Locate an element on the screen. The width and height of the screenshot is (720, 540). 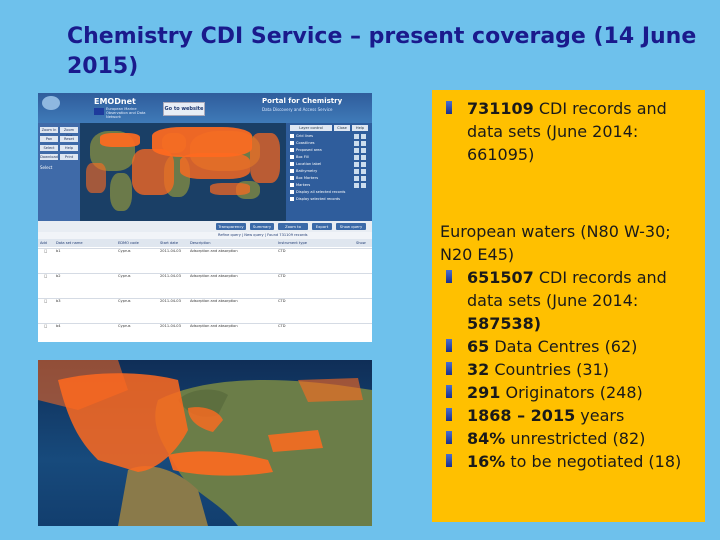
zoom-in-button: Zoom In is located at coordinates (49, 130).